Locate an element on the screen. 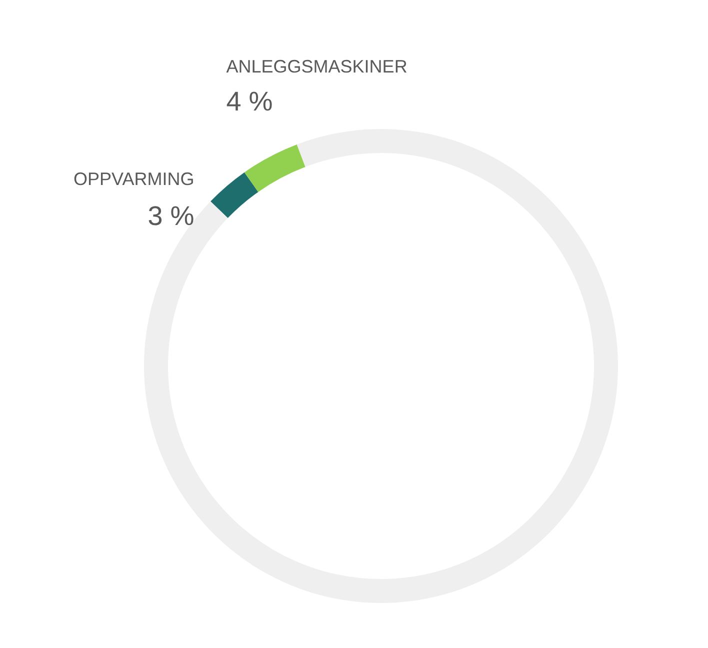 This screenshot has height=648, width=708. data-label: 3 % is located at coordinates (171, 216).